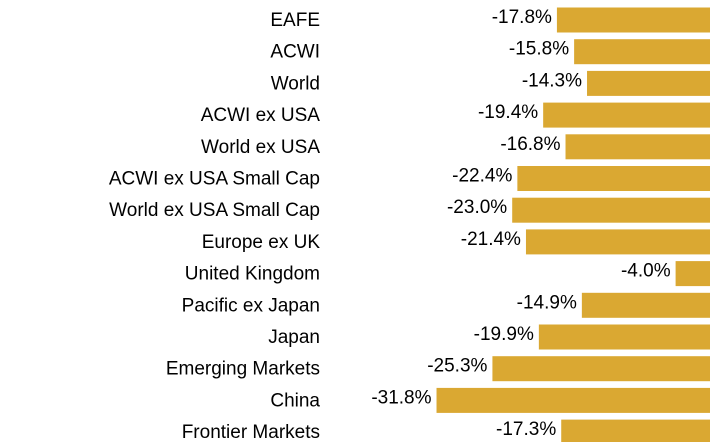 This screenshot has height=442, width=712. Describe the element at coordinates (251, 432) in the screenshot. I see `category-label: Frontier Markets` at that location.